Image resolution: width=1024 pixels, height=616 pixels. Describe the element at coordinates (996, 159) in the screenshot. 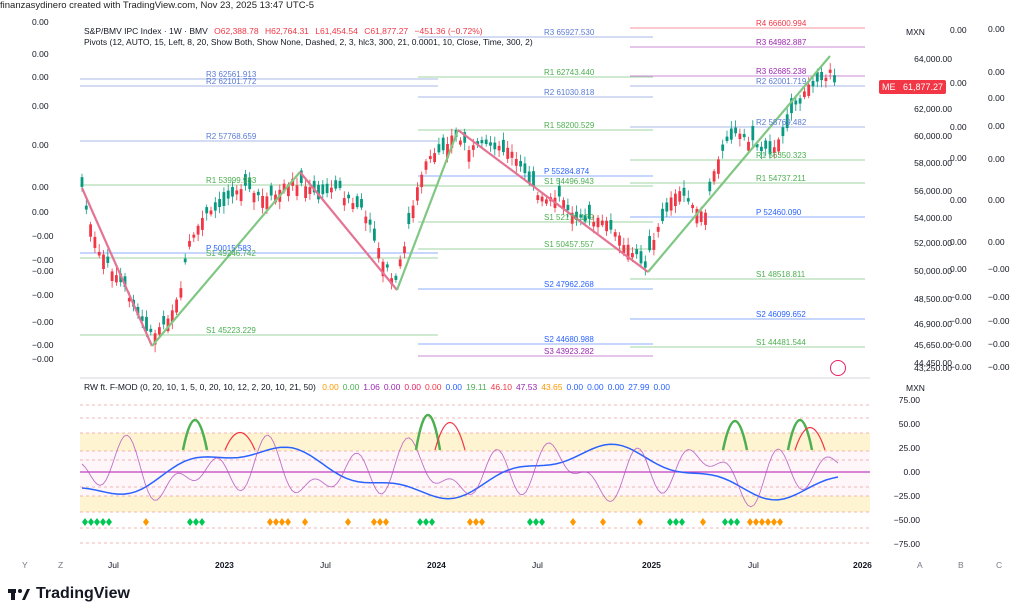

I see `overlay-b-tick: 0.00` at that location.